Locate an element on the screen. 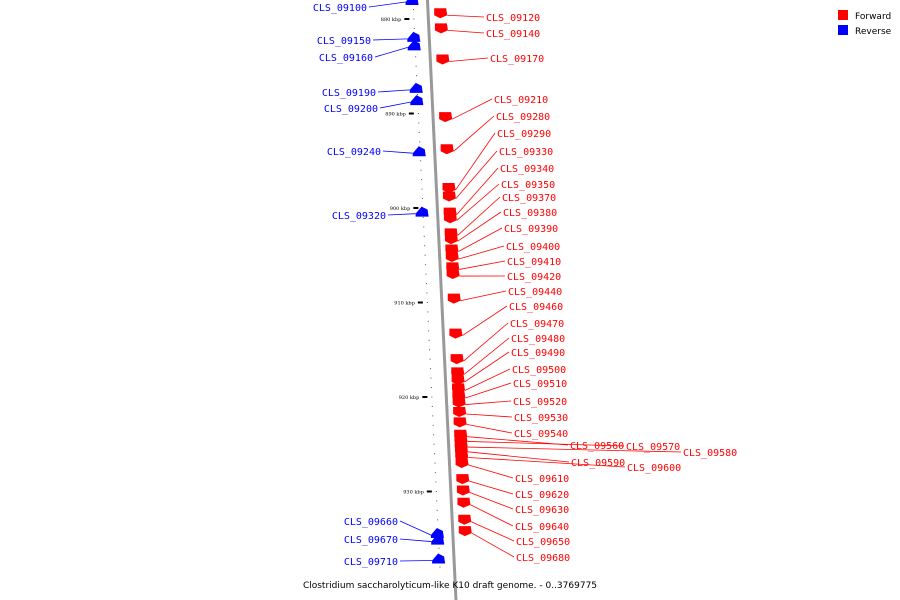  gene-label-reverse: CLS_09240 is located at coordinates (354, 152).